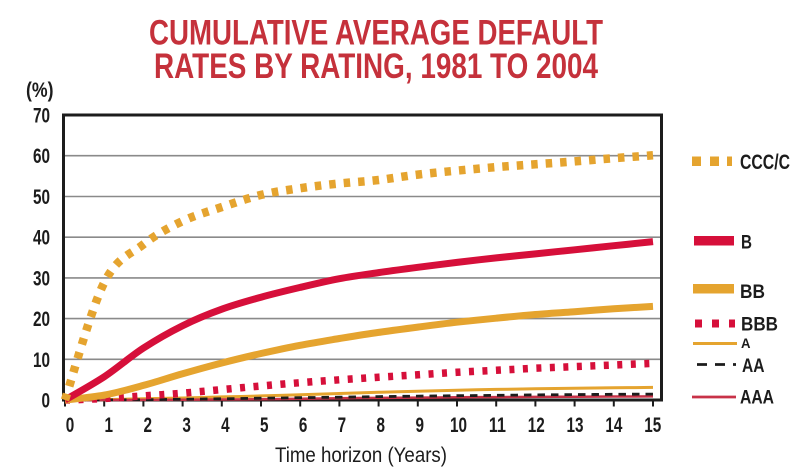 Image resolution: width=800 pixels, height=476 pixels. Describe the element at coordinates (765, 162) in the screenshot. I see `svg-text: CCC/C` at that location.